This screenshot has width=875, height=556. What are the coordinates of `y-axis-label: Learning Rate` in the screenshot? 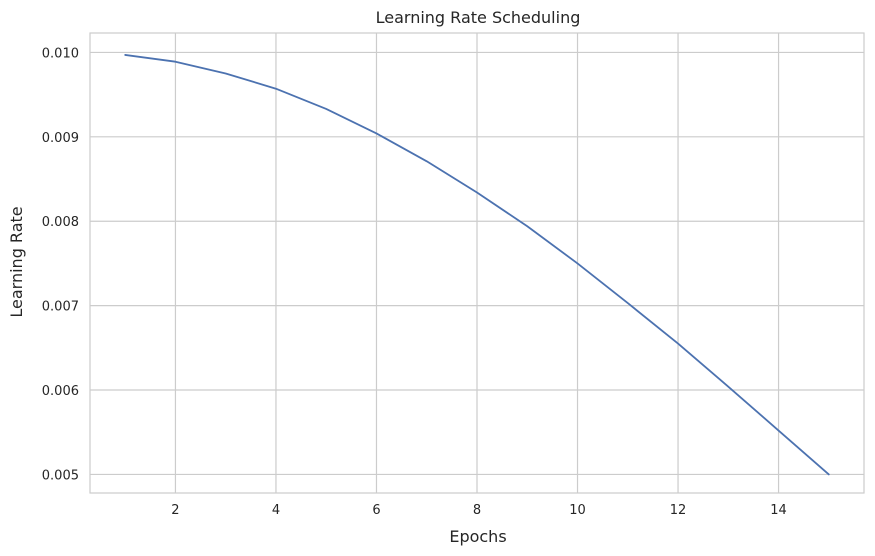 It's located at (16, 261).